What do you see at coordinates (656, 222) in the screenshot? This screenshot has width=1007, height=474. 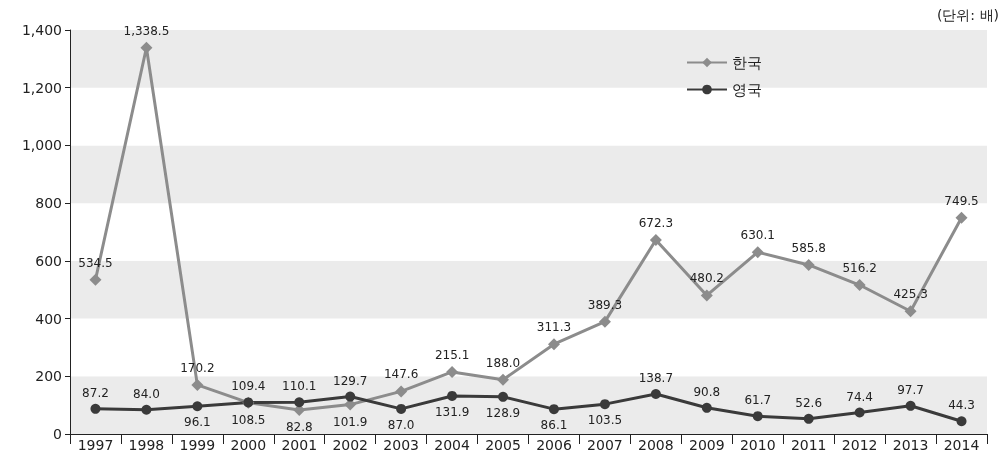 I see `data-label: 672.3` at bounding box center [656, 222].